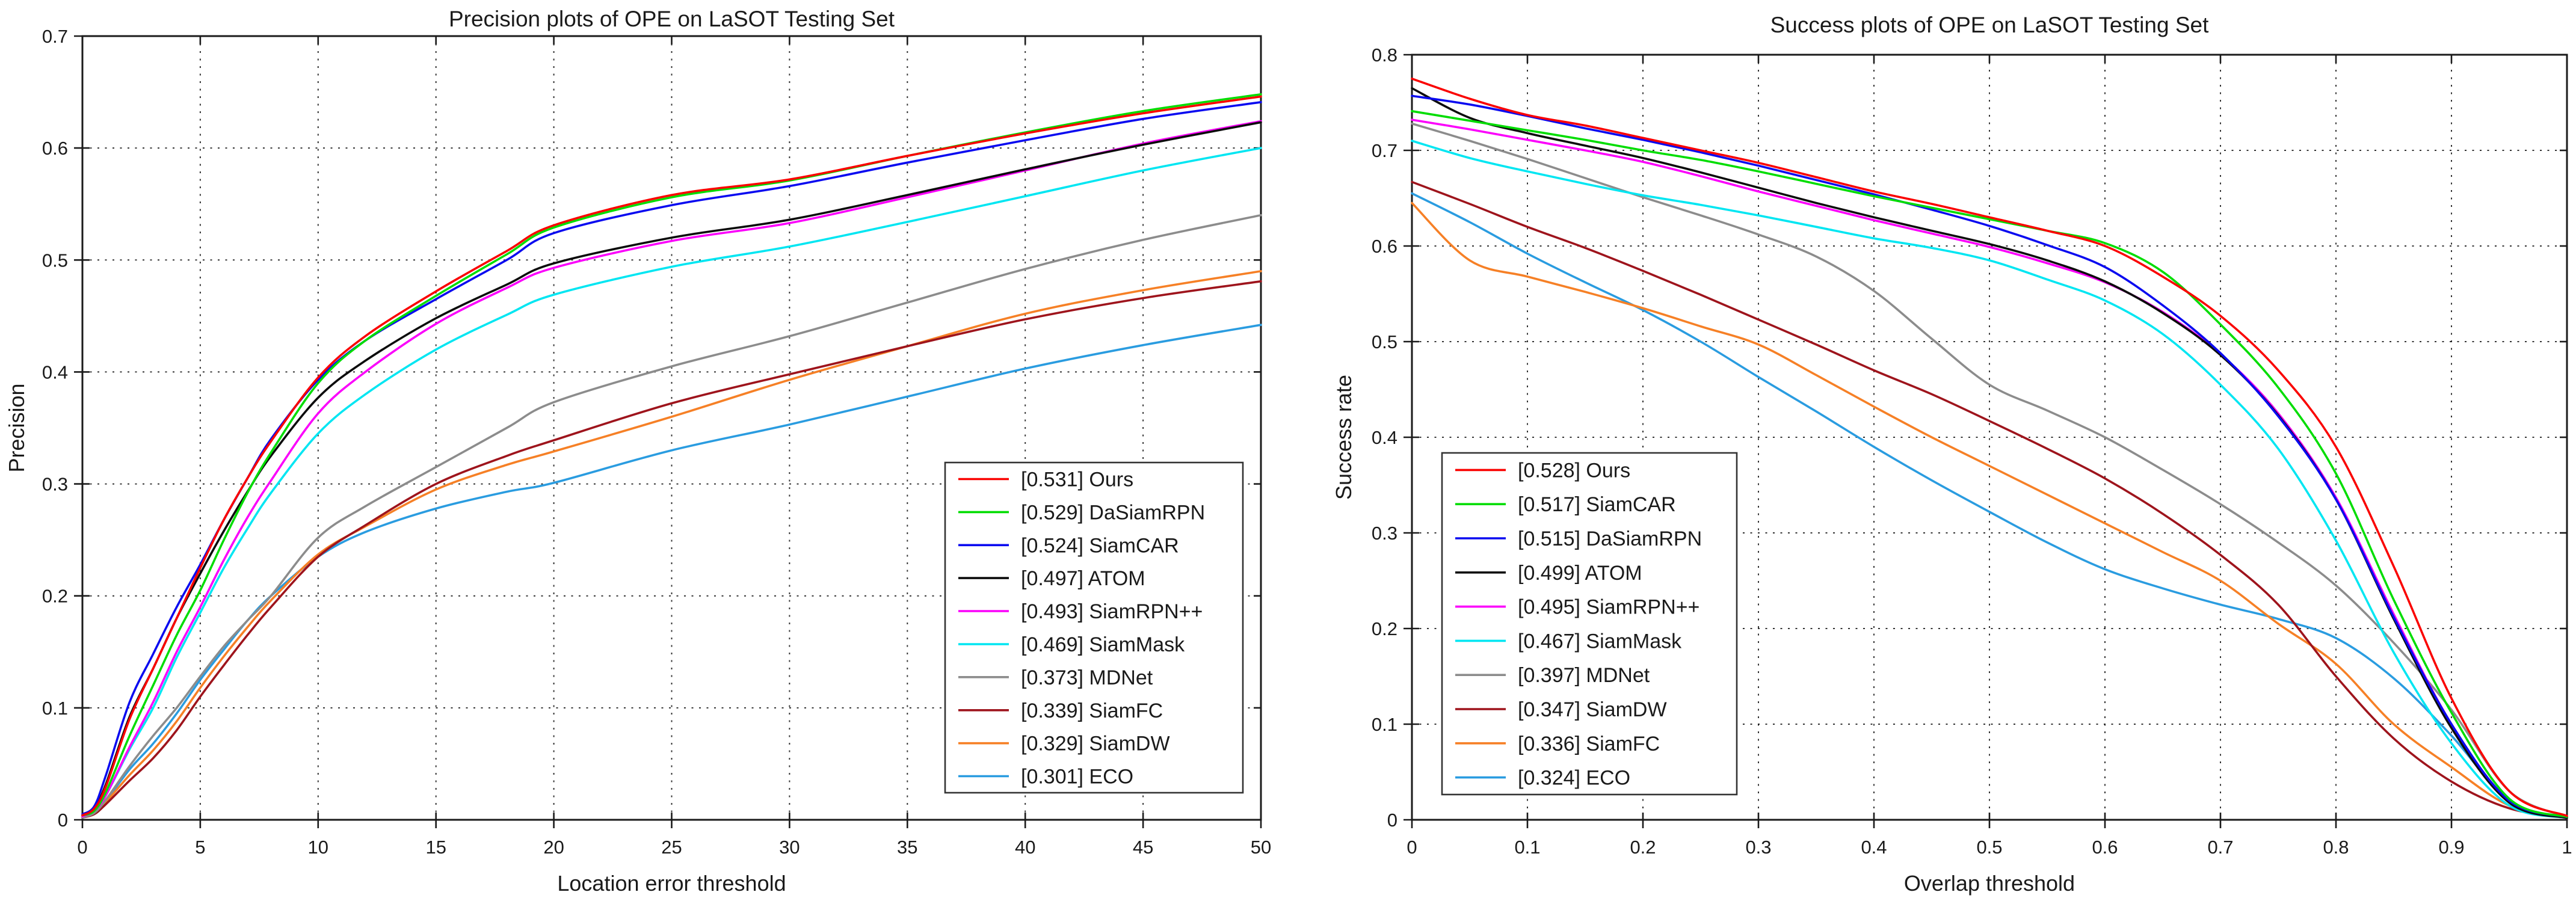  I want to click on x-tick-label: 15, so click(435, 847).